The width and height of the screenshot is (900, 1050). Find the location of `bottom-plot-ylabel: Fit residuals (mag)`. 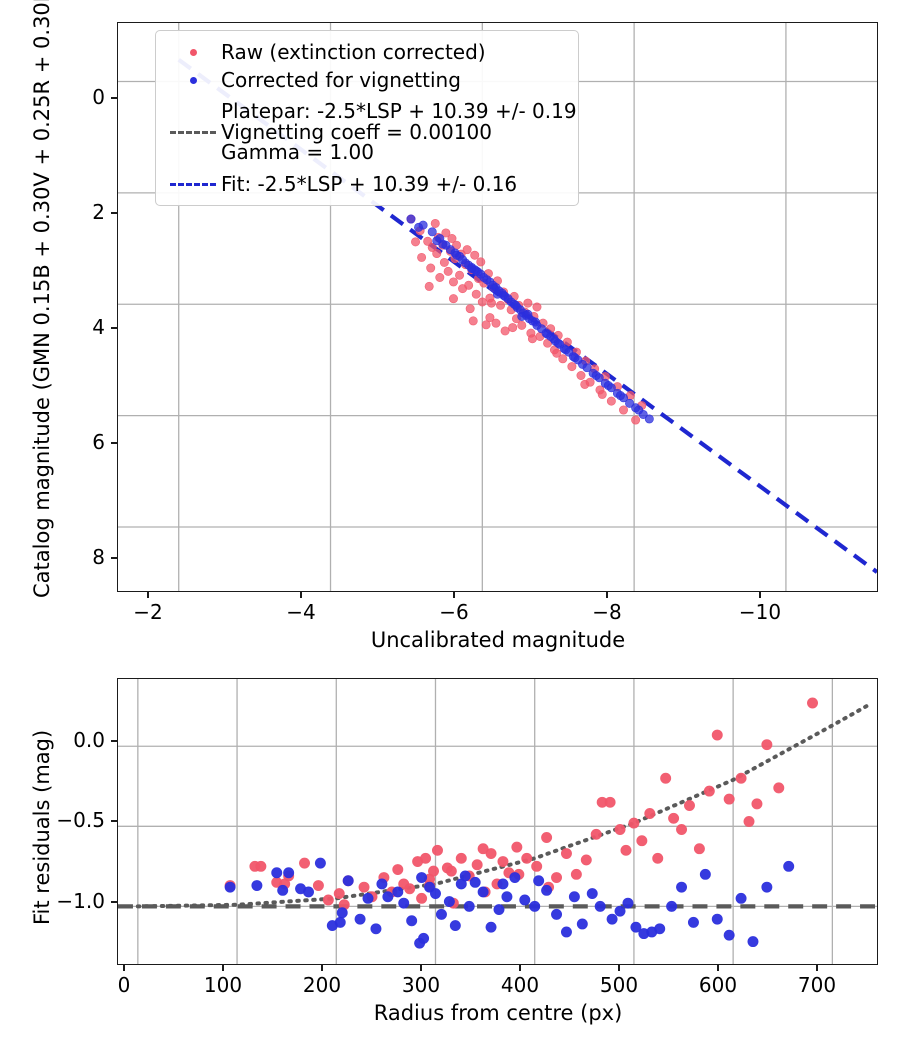

bottom-plot-ylabel: Fit residuals (mag) is located at coordinates (42, 827).